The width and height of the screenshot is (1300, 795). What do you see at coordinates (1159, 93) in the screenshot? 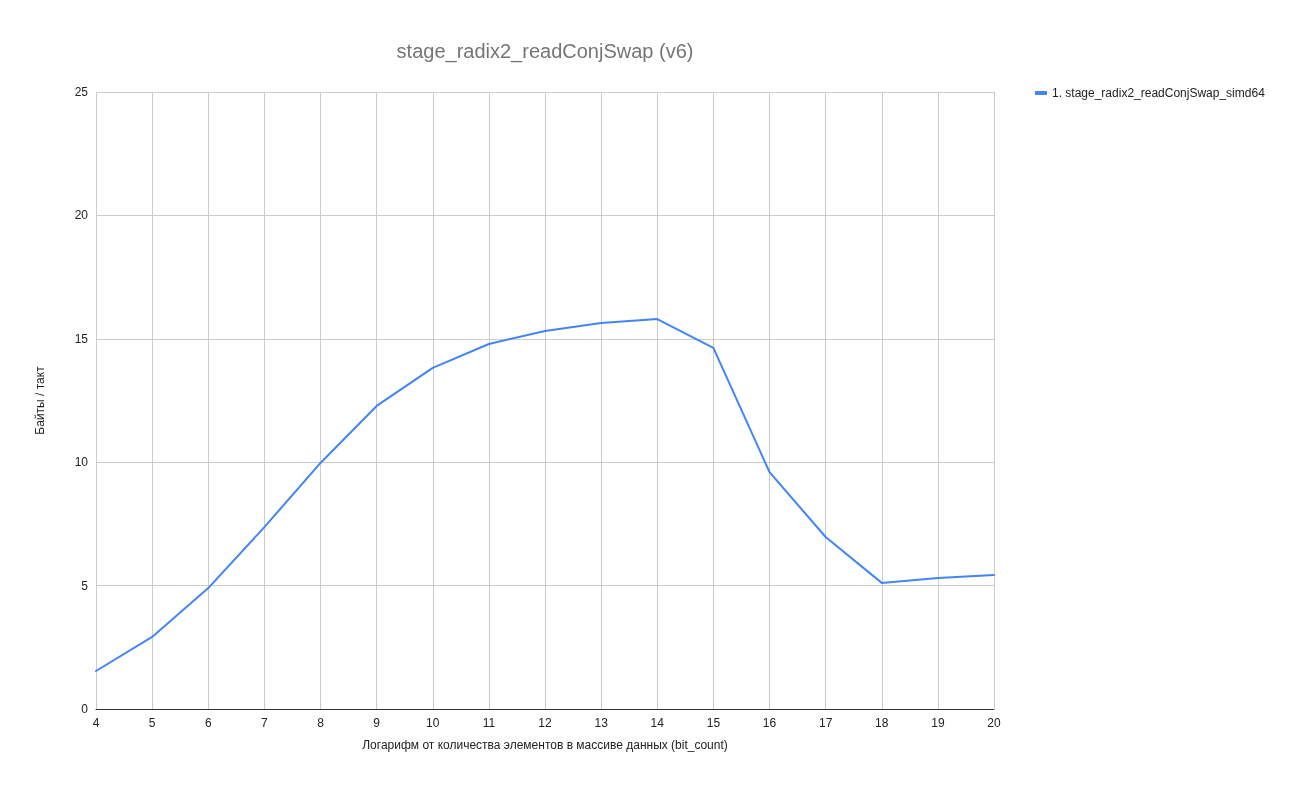
I see `legend-label: 1. stage_radix2_readConjSwap_simd64` at bounding box center [1159, 93].